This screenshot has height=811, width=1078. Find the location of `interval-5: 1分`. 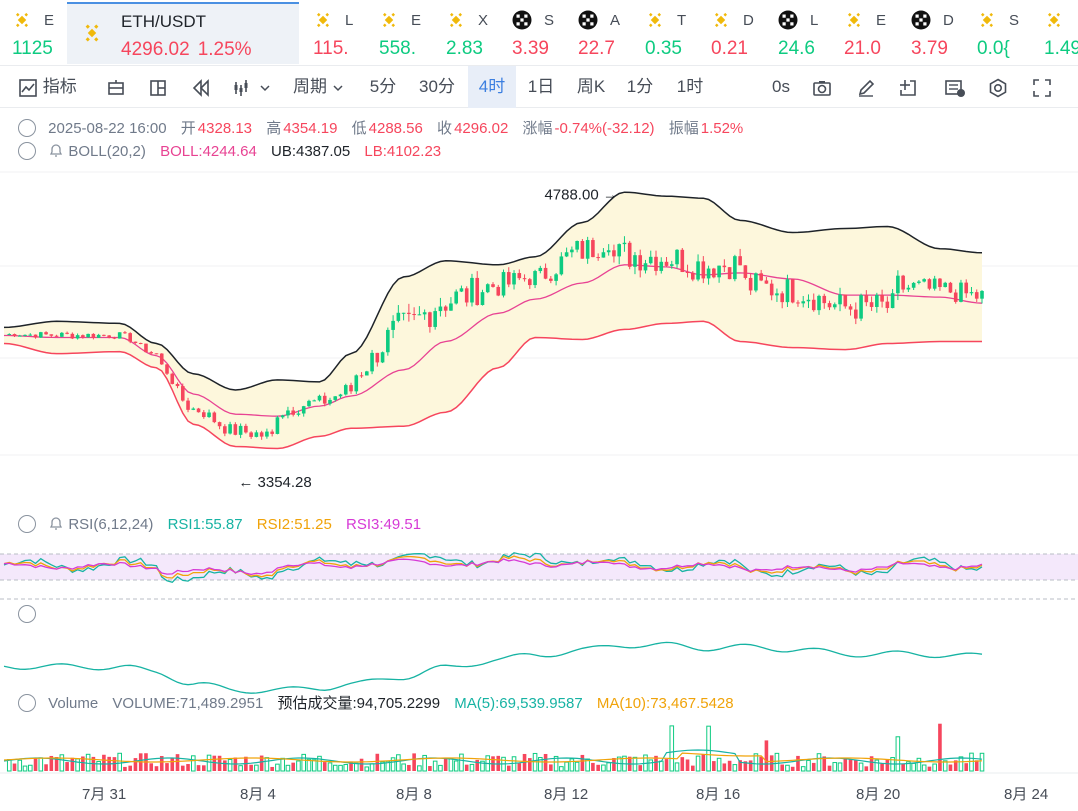

interval-5: 1分 is located at coordinates (640, 86).